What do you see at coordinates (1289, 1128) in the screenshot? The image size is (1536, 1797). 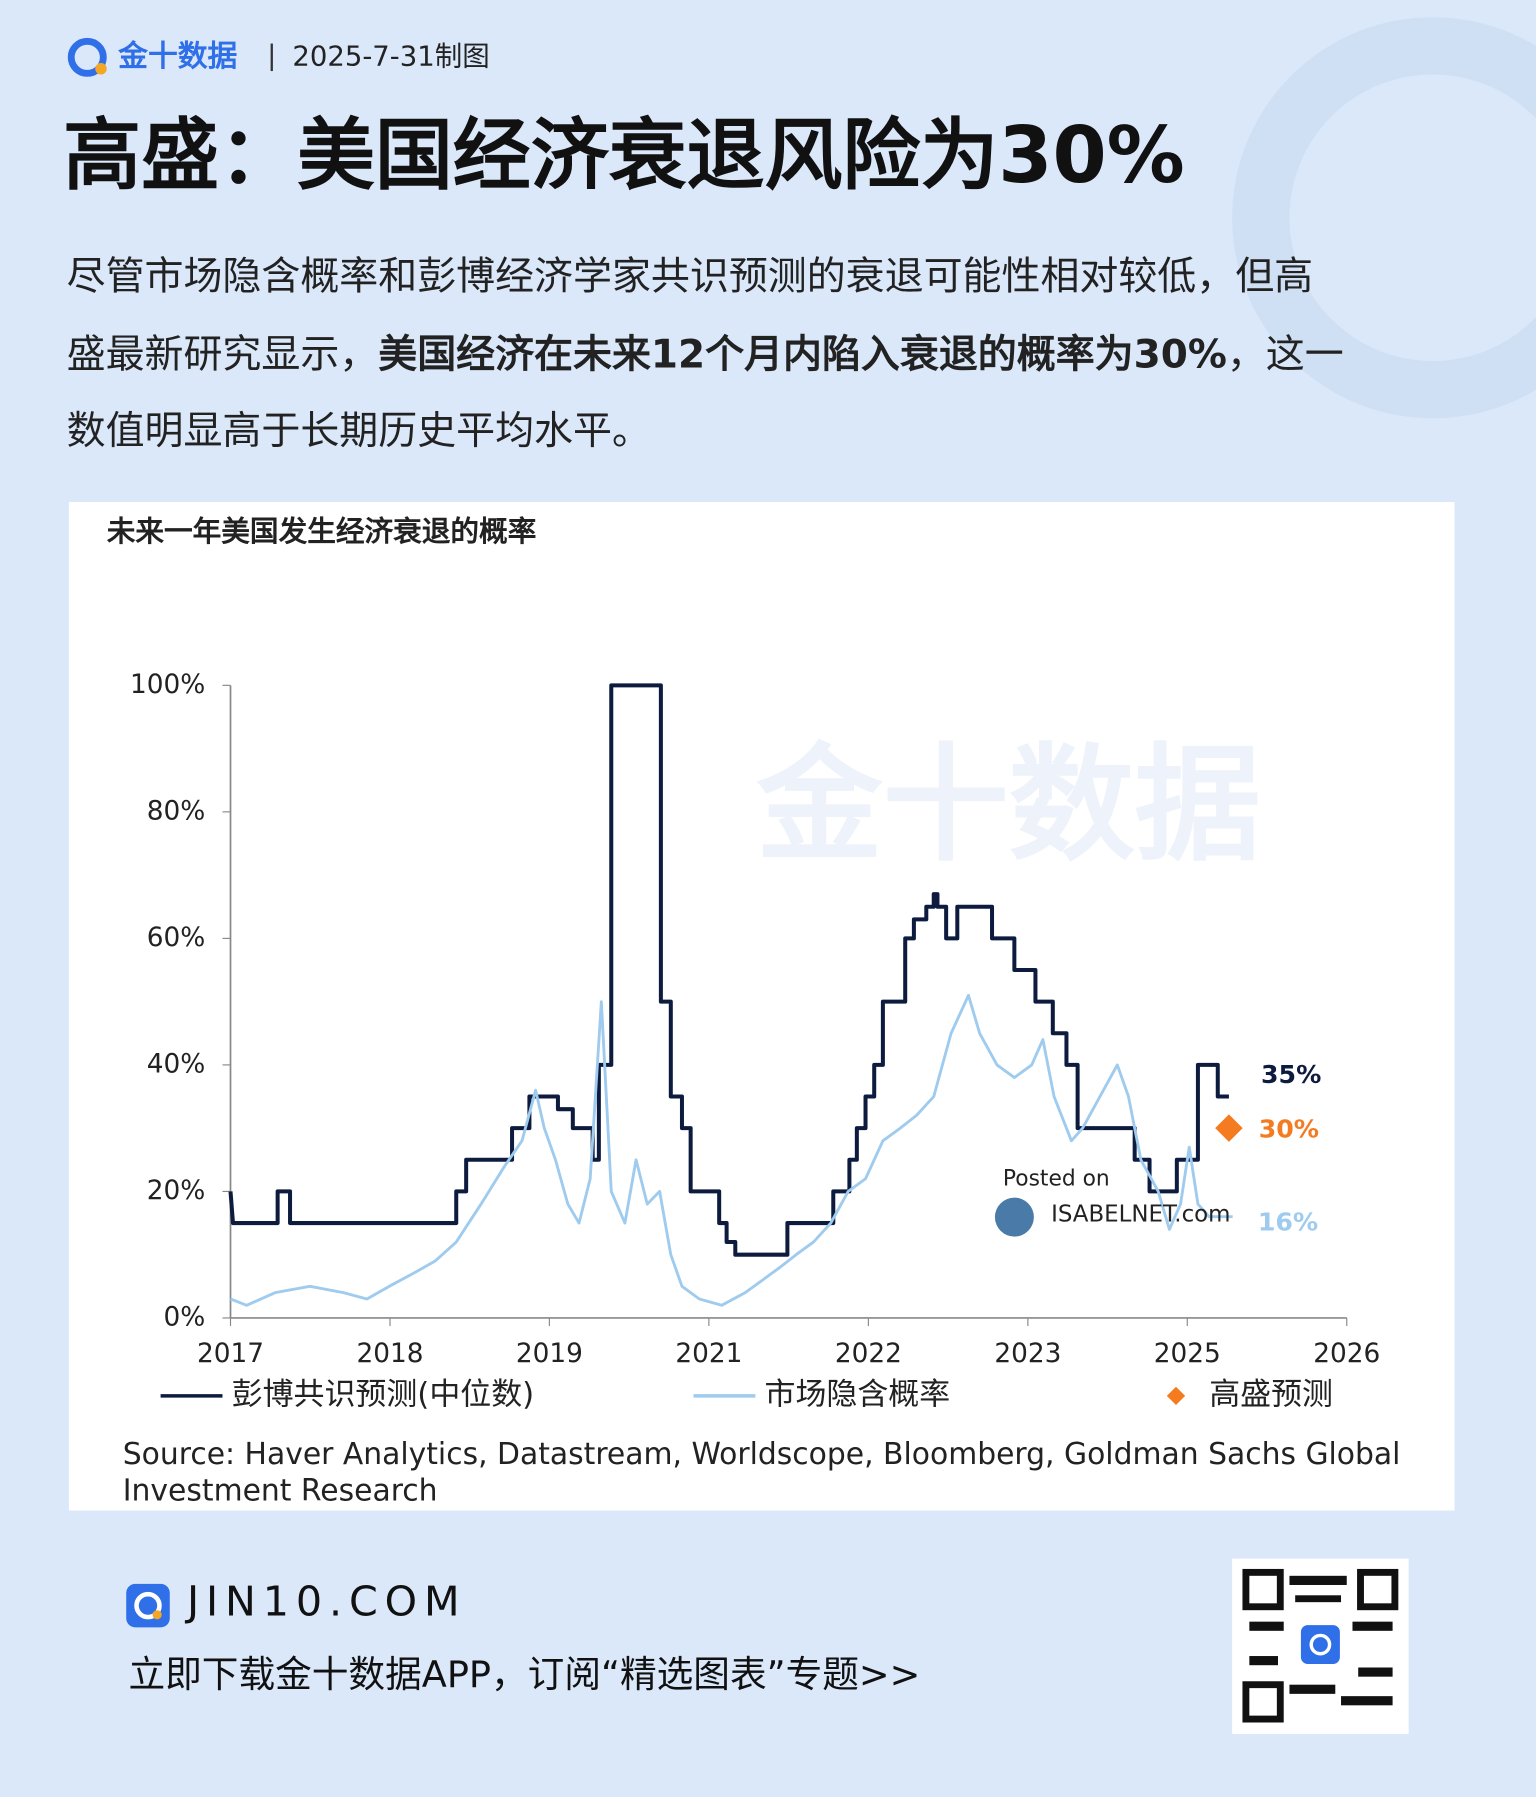 I see `end-label: 30%` at bounding box center [1289, 1128].